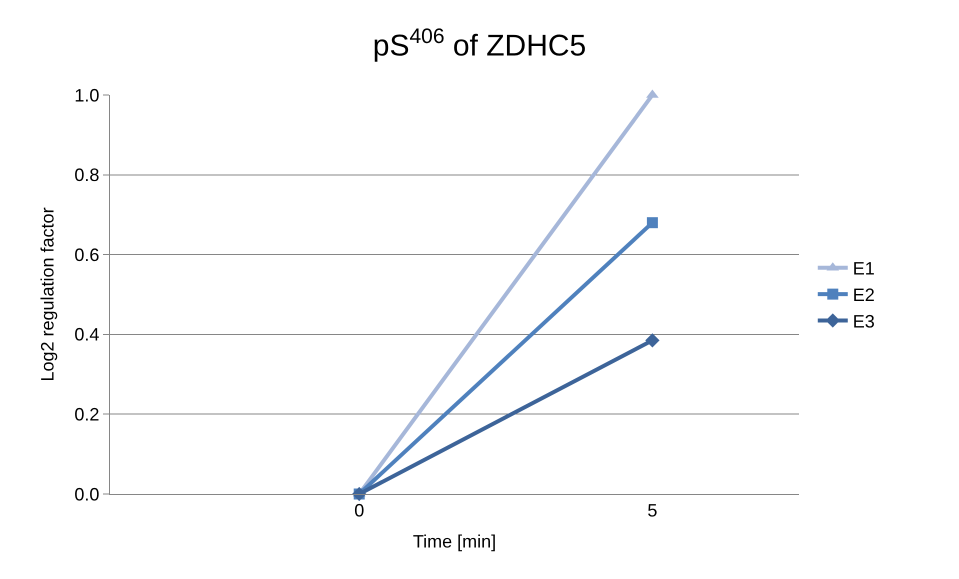 This screenshot has height=579, width=959. I want to click on legend-label: E2, so click(863, 295).